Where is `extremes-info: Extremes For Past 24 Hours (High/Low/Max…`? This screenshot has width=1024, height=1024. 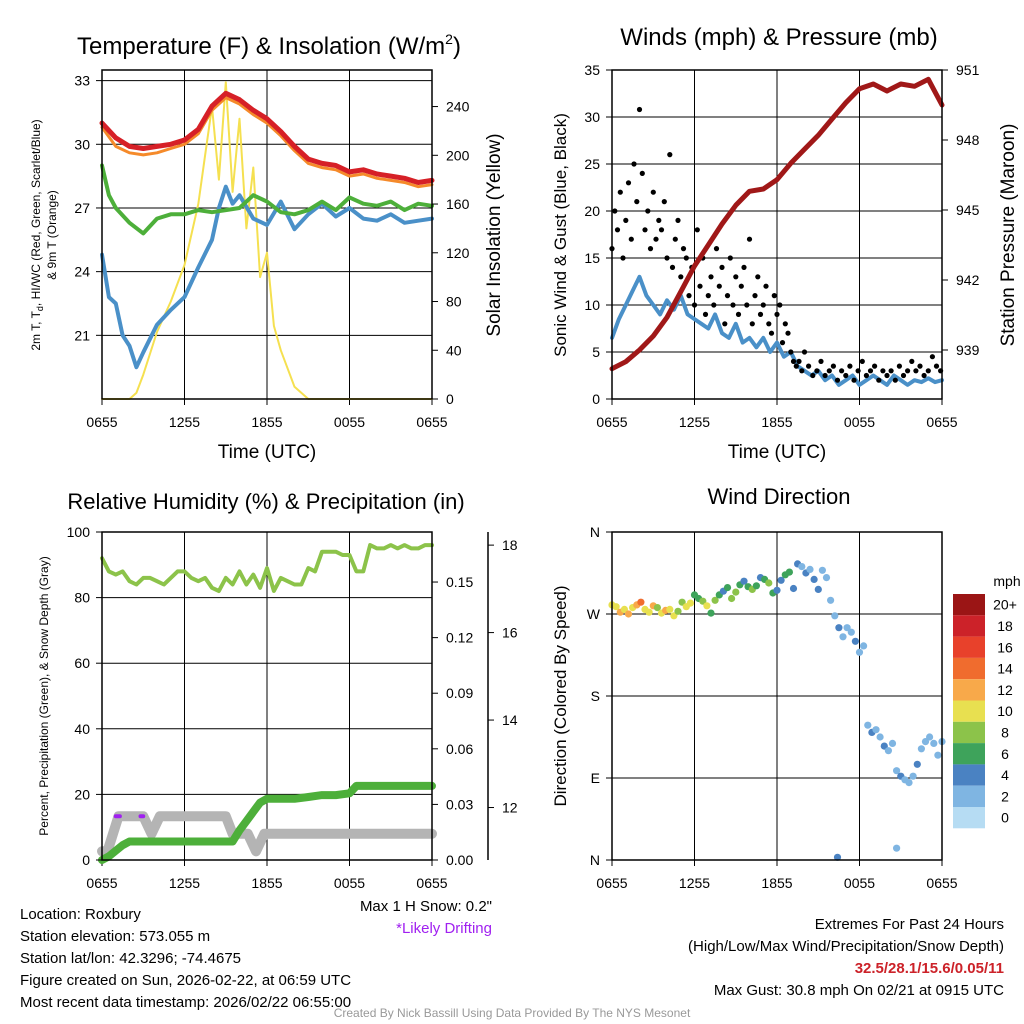 extremes-info: Extremes For Past 24 Hours (High/Low/Max… is located at coordinates (846, 958).